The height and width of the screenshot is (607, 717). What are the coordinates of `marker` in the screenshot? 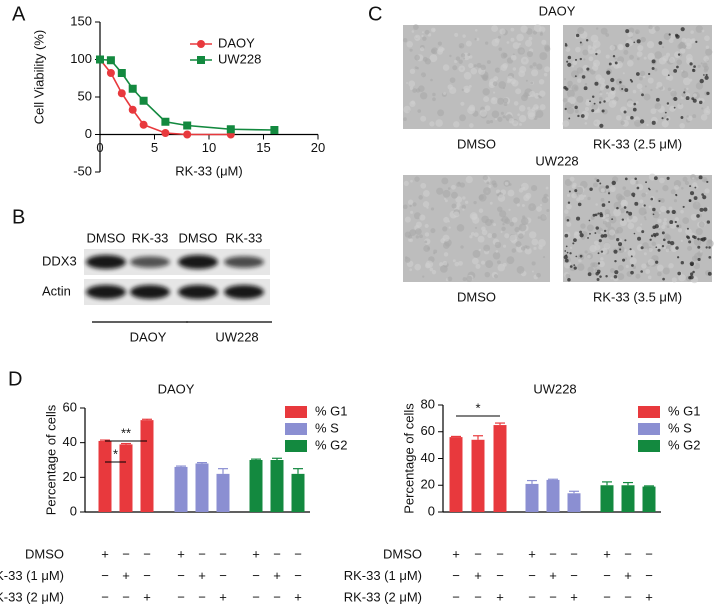 It's located at (132, 109).